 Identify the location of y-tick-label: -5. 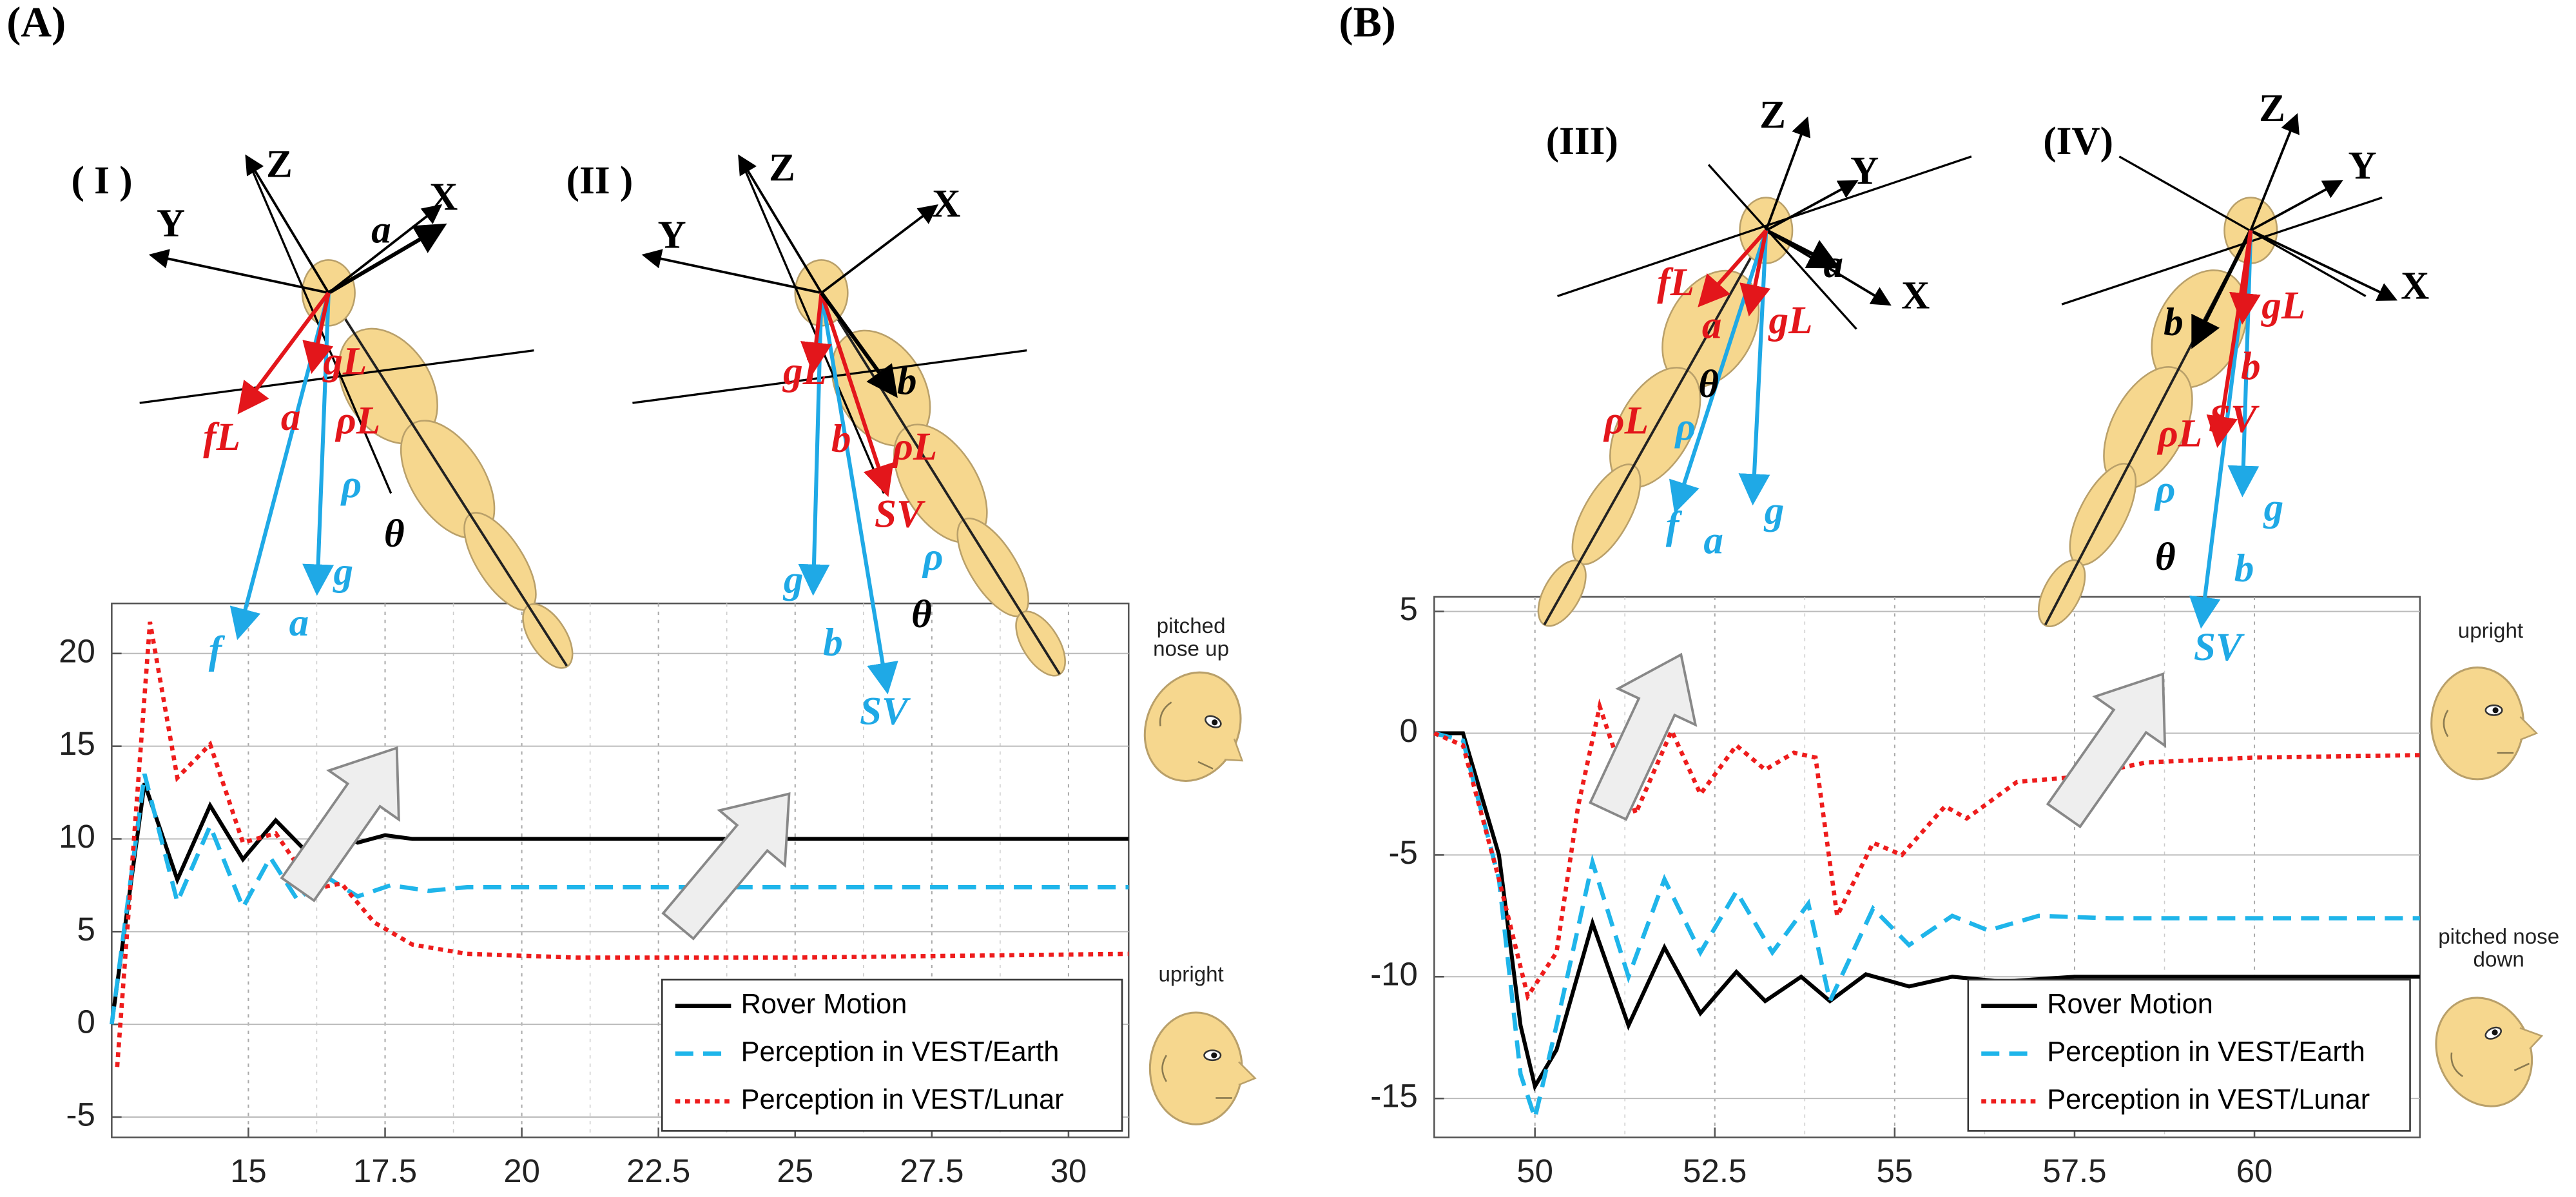
(1403, 852).